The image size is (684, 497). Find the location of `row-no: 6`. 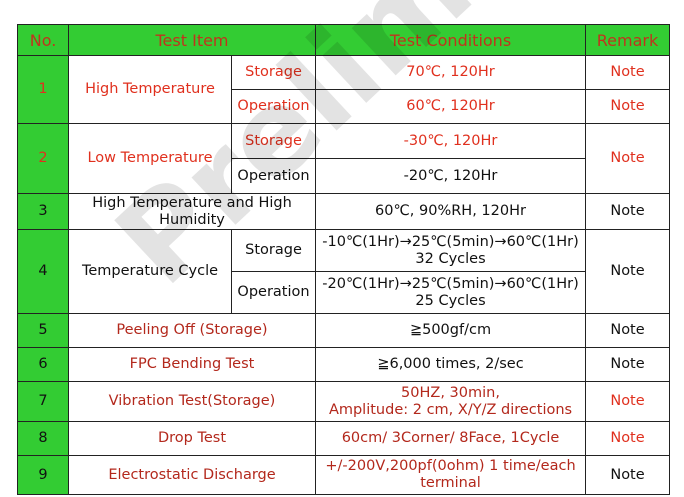

row-no: 6 is located at coordinates (43, 364).